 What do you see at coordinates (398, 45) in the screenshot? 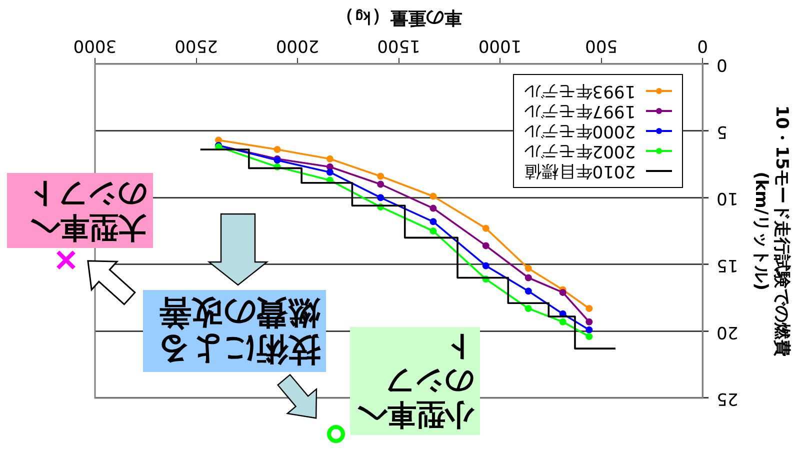
I see `x-tick-label: 1500` at bounding box center [398, 45].